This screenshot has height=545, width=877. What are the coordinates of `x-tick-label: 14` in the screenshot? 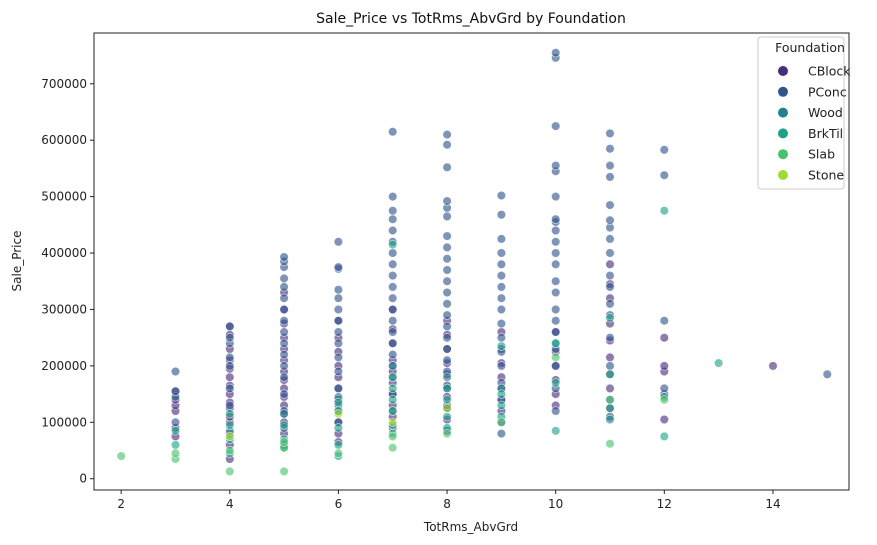 It's located at (772, 504).